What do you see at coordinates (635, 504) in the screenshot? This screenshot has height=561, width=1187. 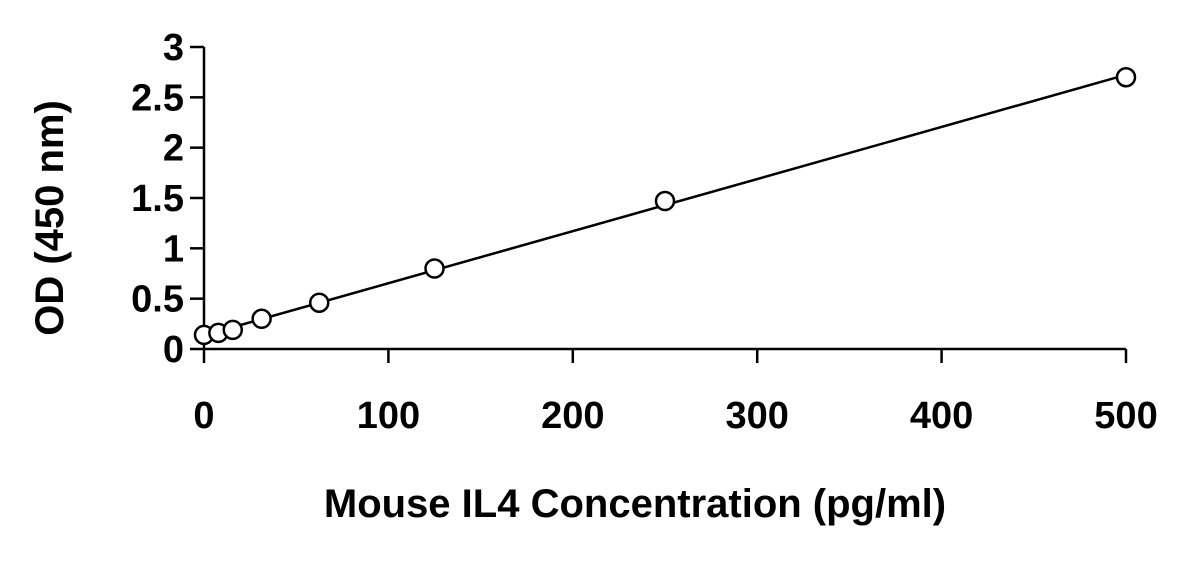 I see `x-axis-title: Mouse IL4 Concentration (pg/ml)` at bounding box center [635, 504].